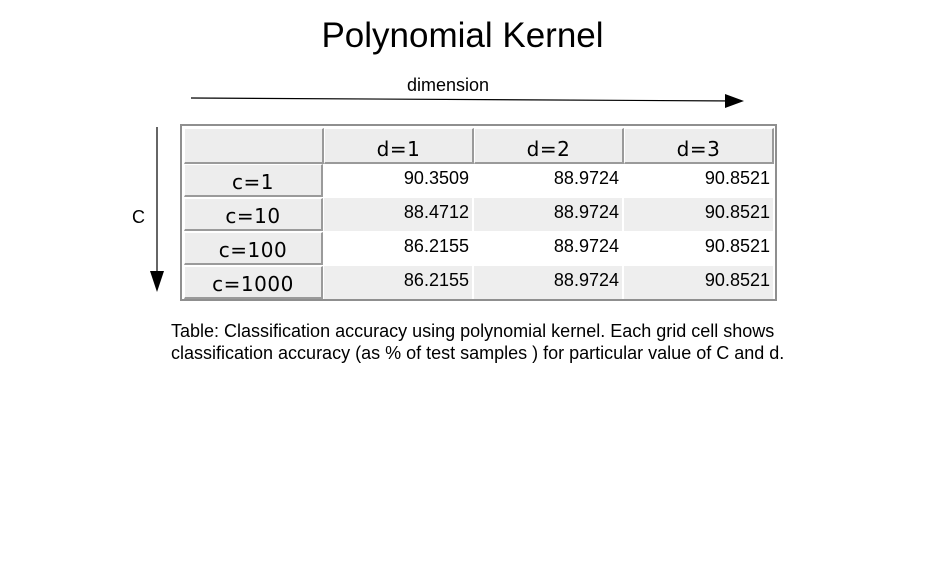 Image resolution: width=950 pixels, height=564 pixels. I want to click on row-header-c1000: c=1000, so click(253, 282).